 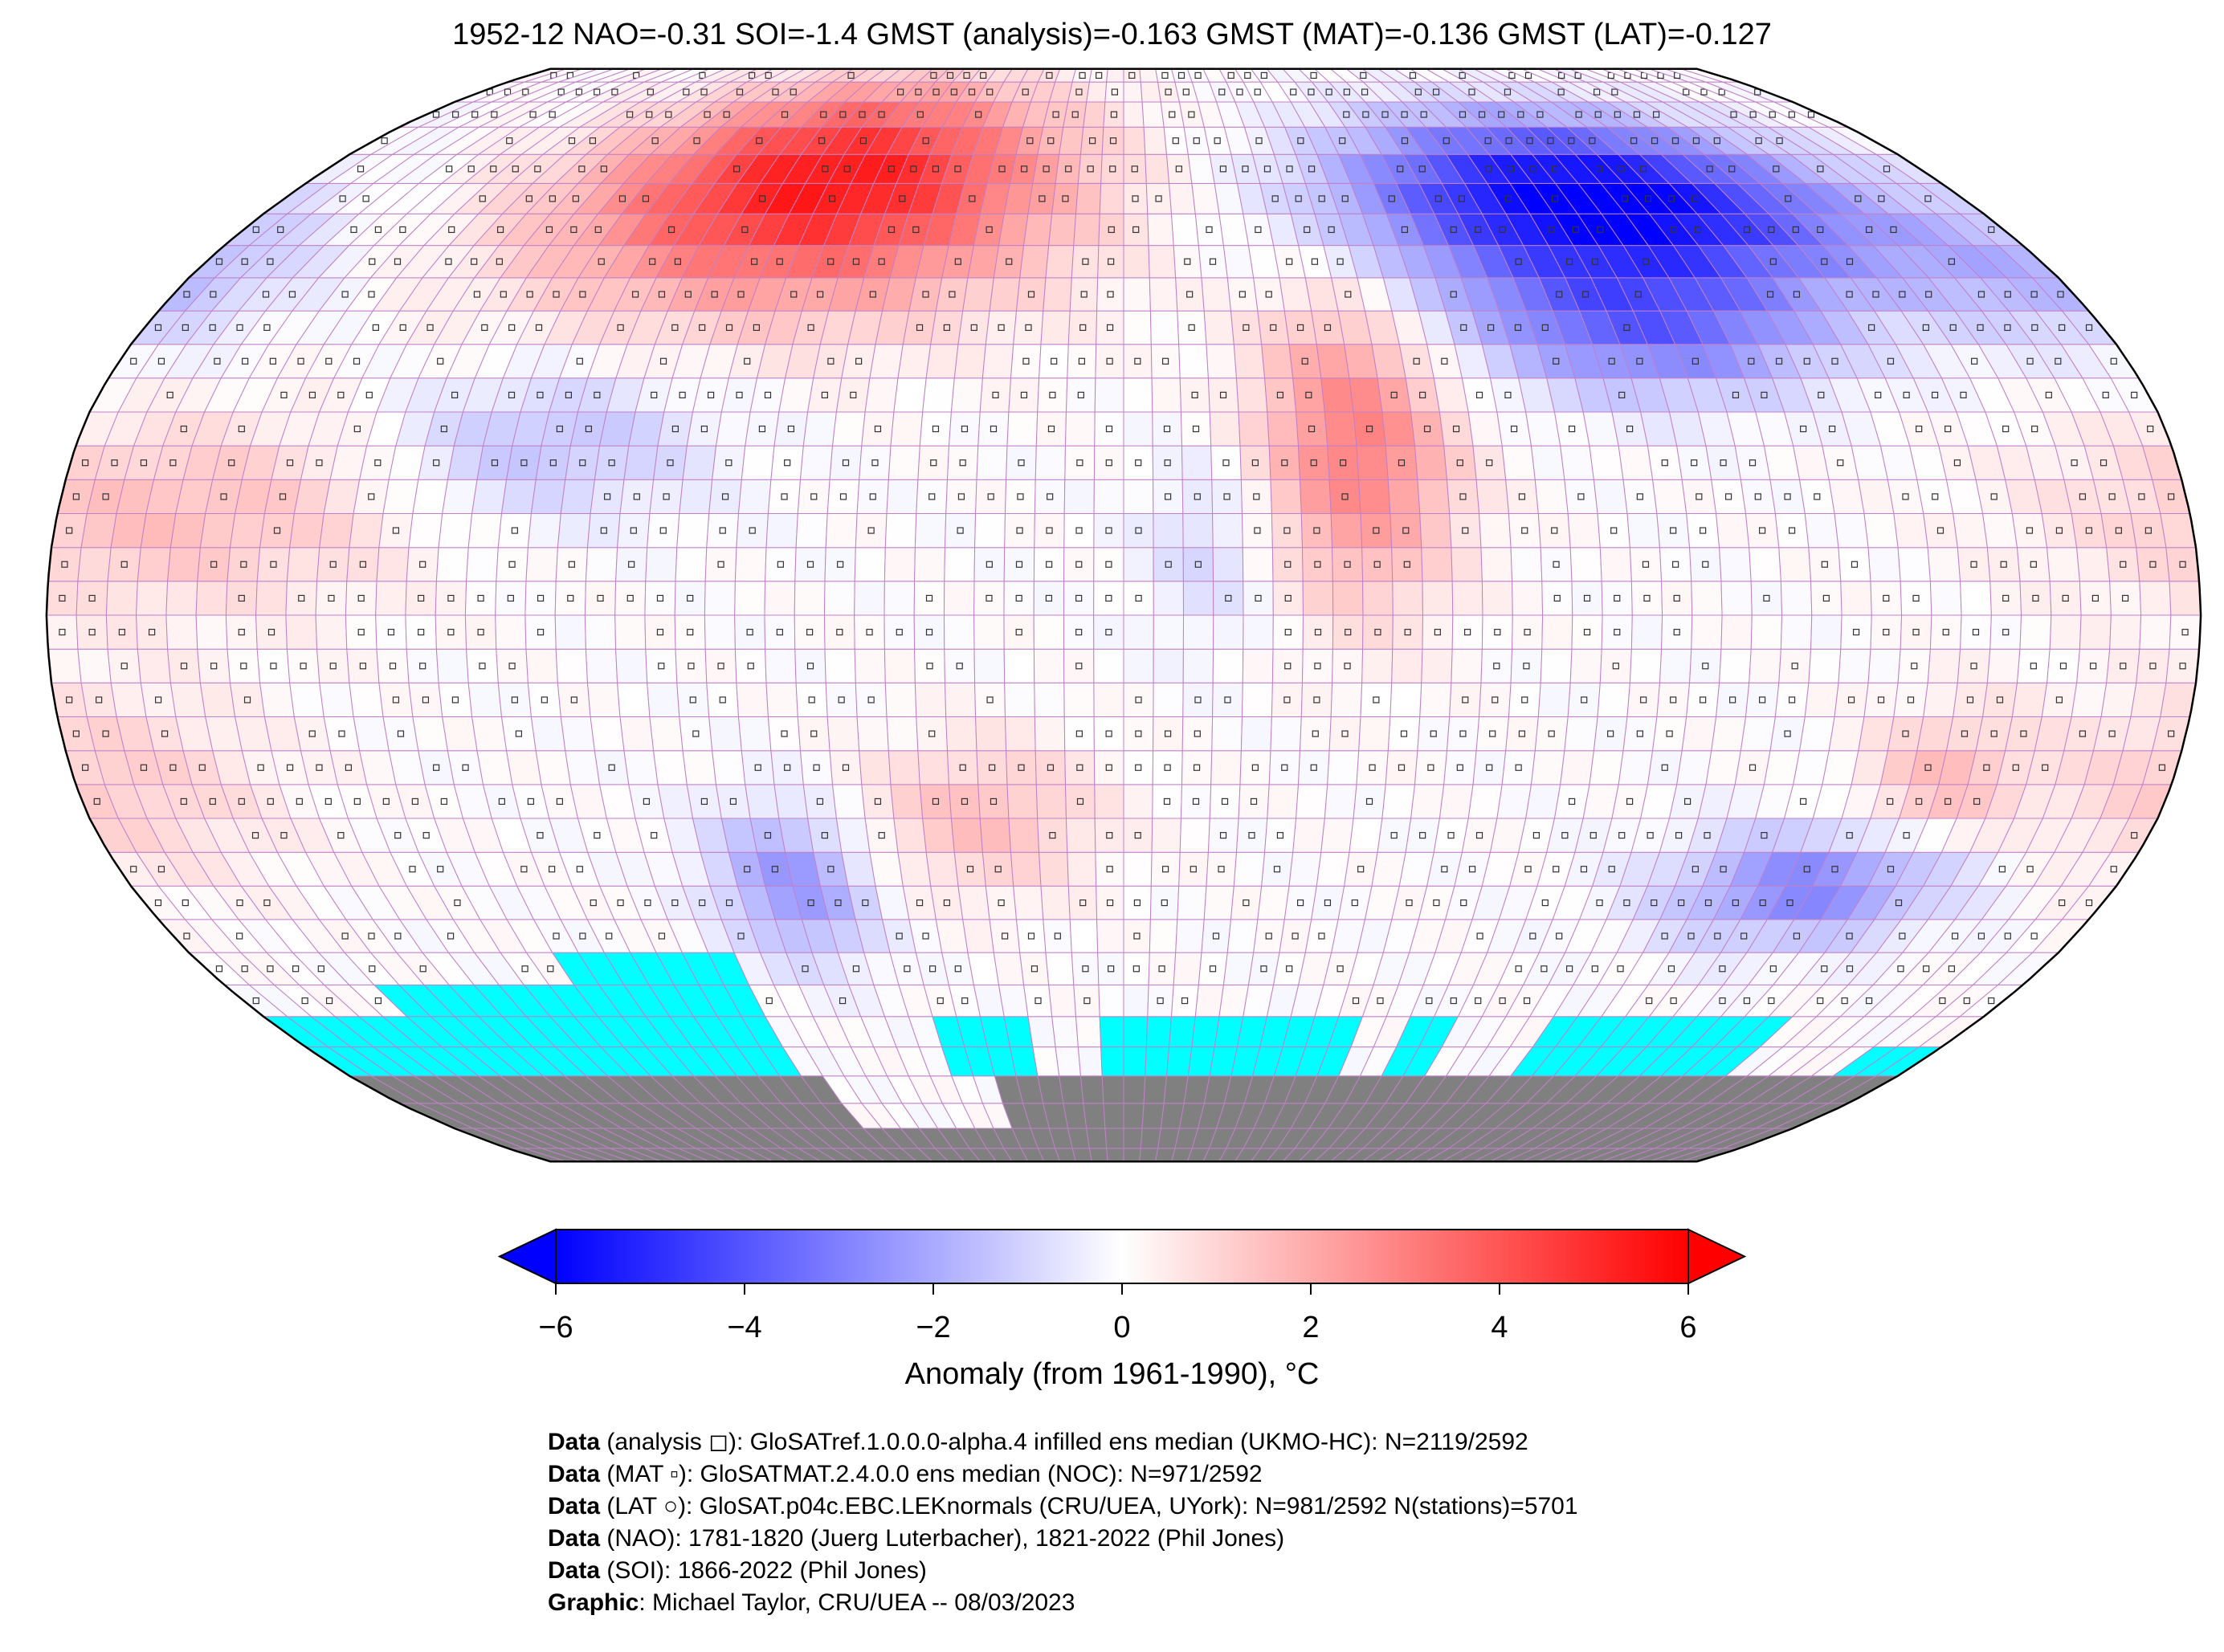 What do you see at coordinates (1311, 1327) in the screenshot?
I see `colorbar-tick-label: 2` at bounding box center [1311, 1327].